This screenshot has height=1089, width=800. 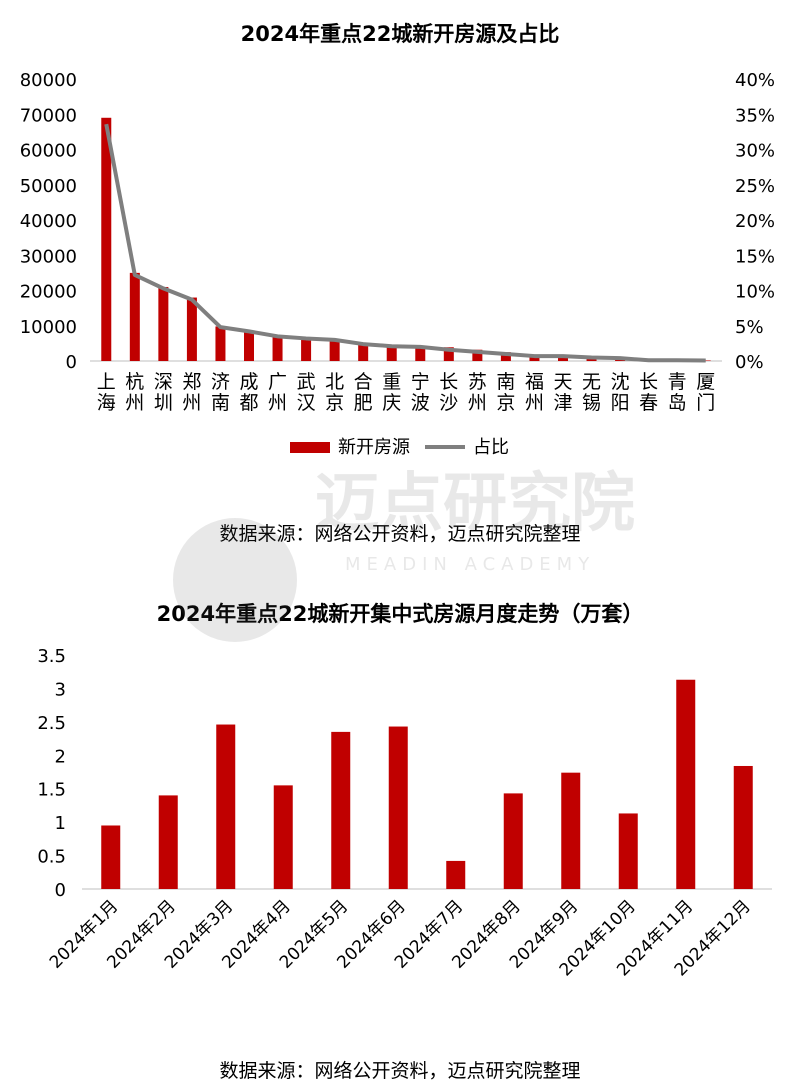 What do you see at coordinates (341, 810) in the screenshot?
I see `bar-2024年5月` at bounding box center [341, 810].